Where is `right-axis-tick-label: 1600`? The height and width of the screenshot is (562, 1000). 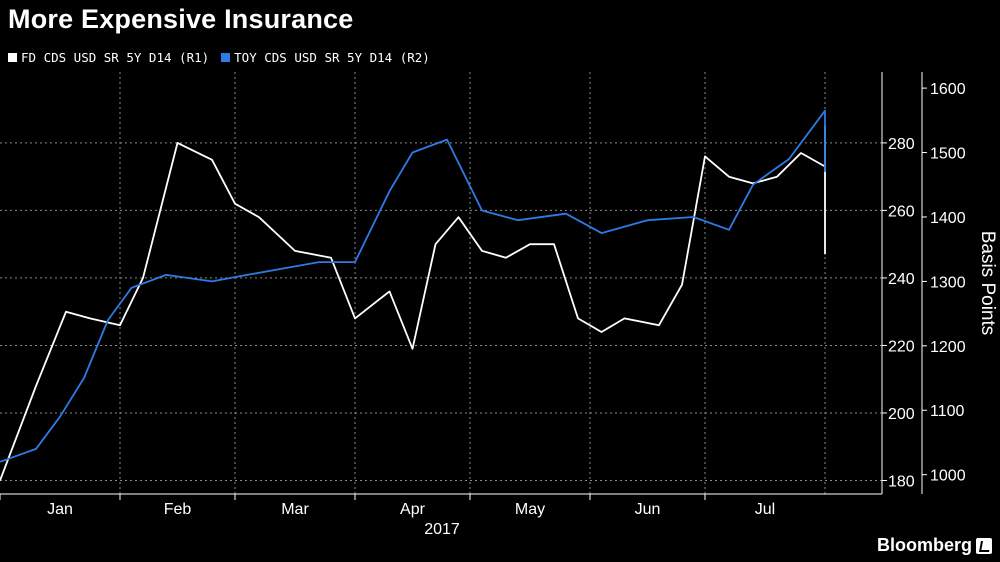
right-axis-tick-label: 1600 is located at coordinates (948, 89).